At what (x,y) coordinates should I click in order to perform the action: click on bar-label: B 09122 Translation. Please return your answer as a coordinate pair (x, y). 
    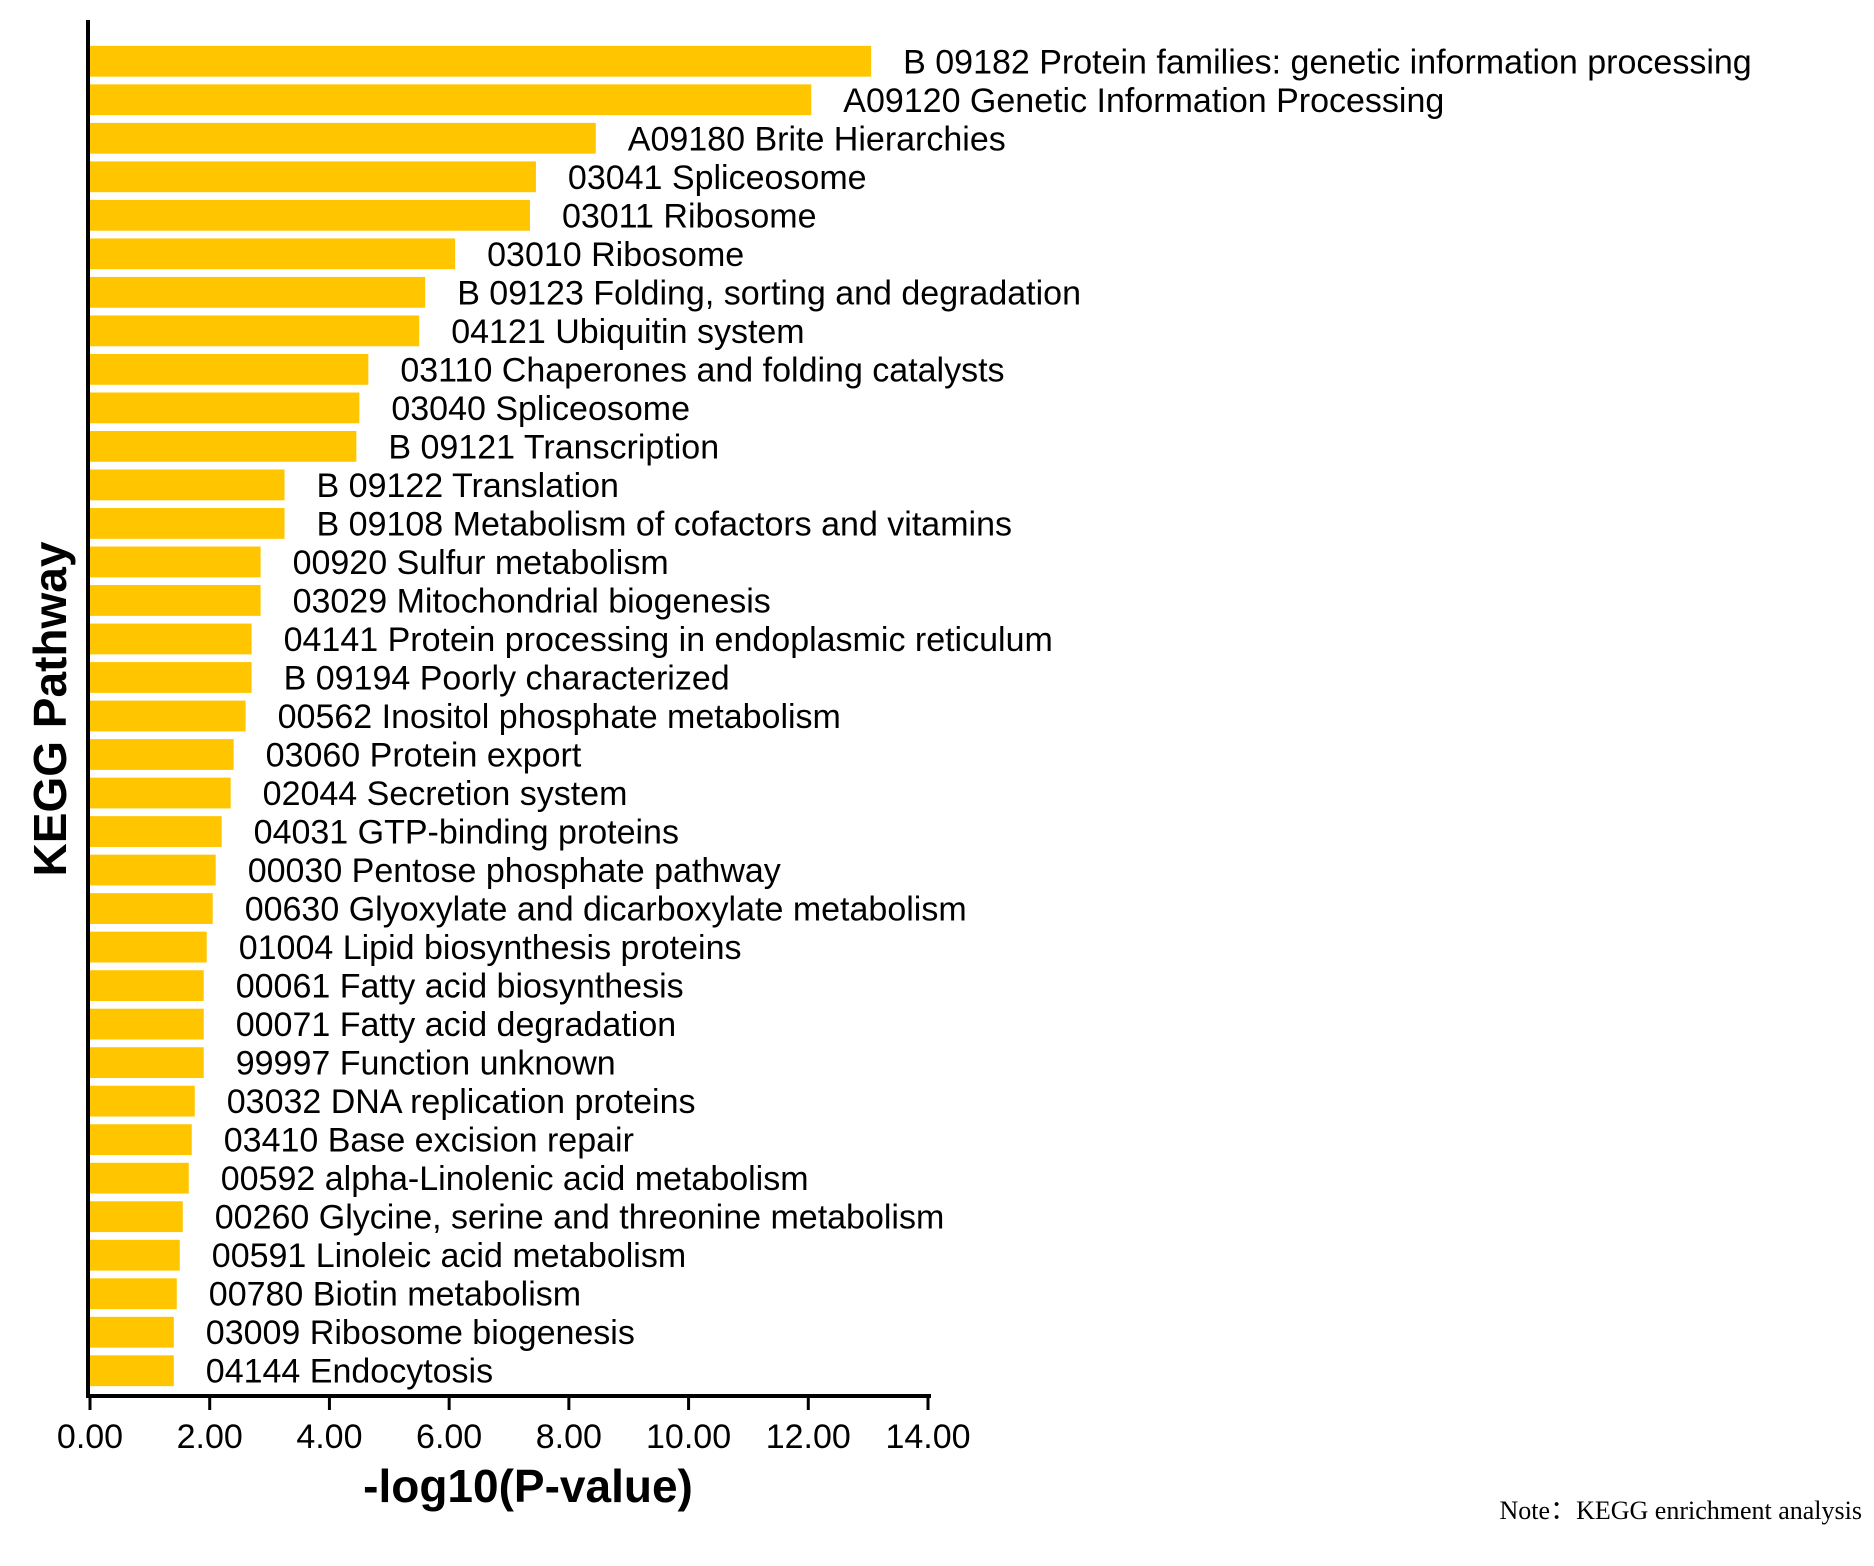
    Looking at the image, I should click on (468, 486).